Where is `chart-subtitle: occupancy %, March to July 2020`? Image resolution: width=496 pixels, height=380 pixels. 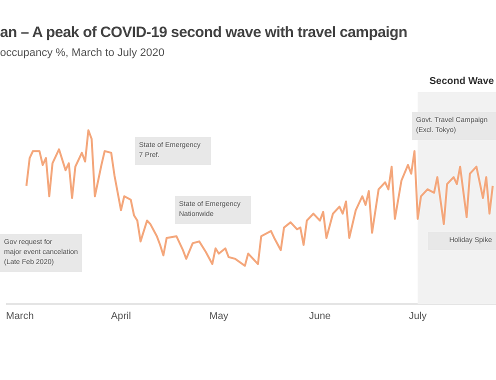
chart-subtitle: occupancy %, March to July 2020 is located at coordinates (82, 53).